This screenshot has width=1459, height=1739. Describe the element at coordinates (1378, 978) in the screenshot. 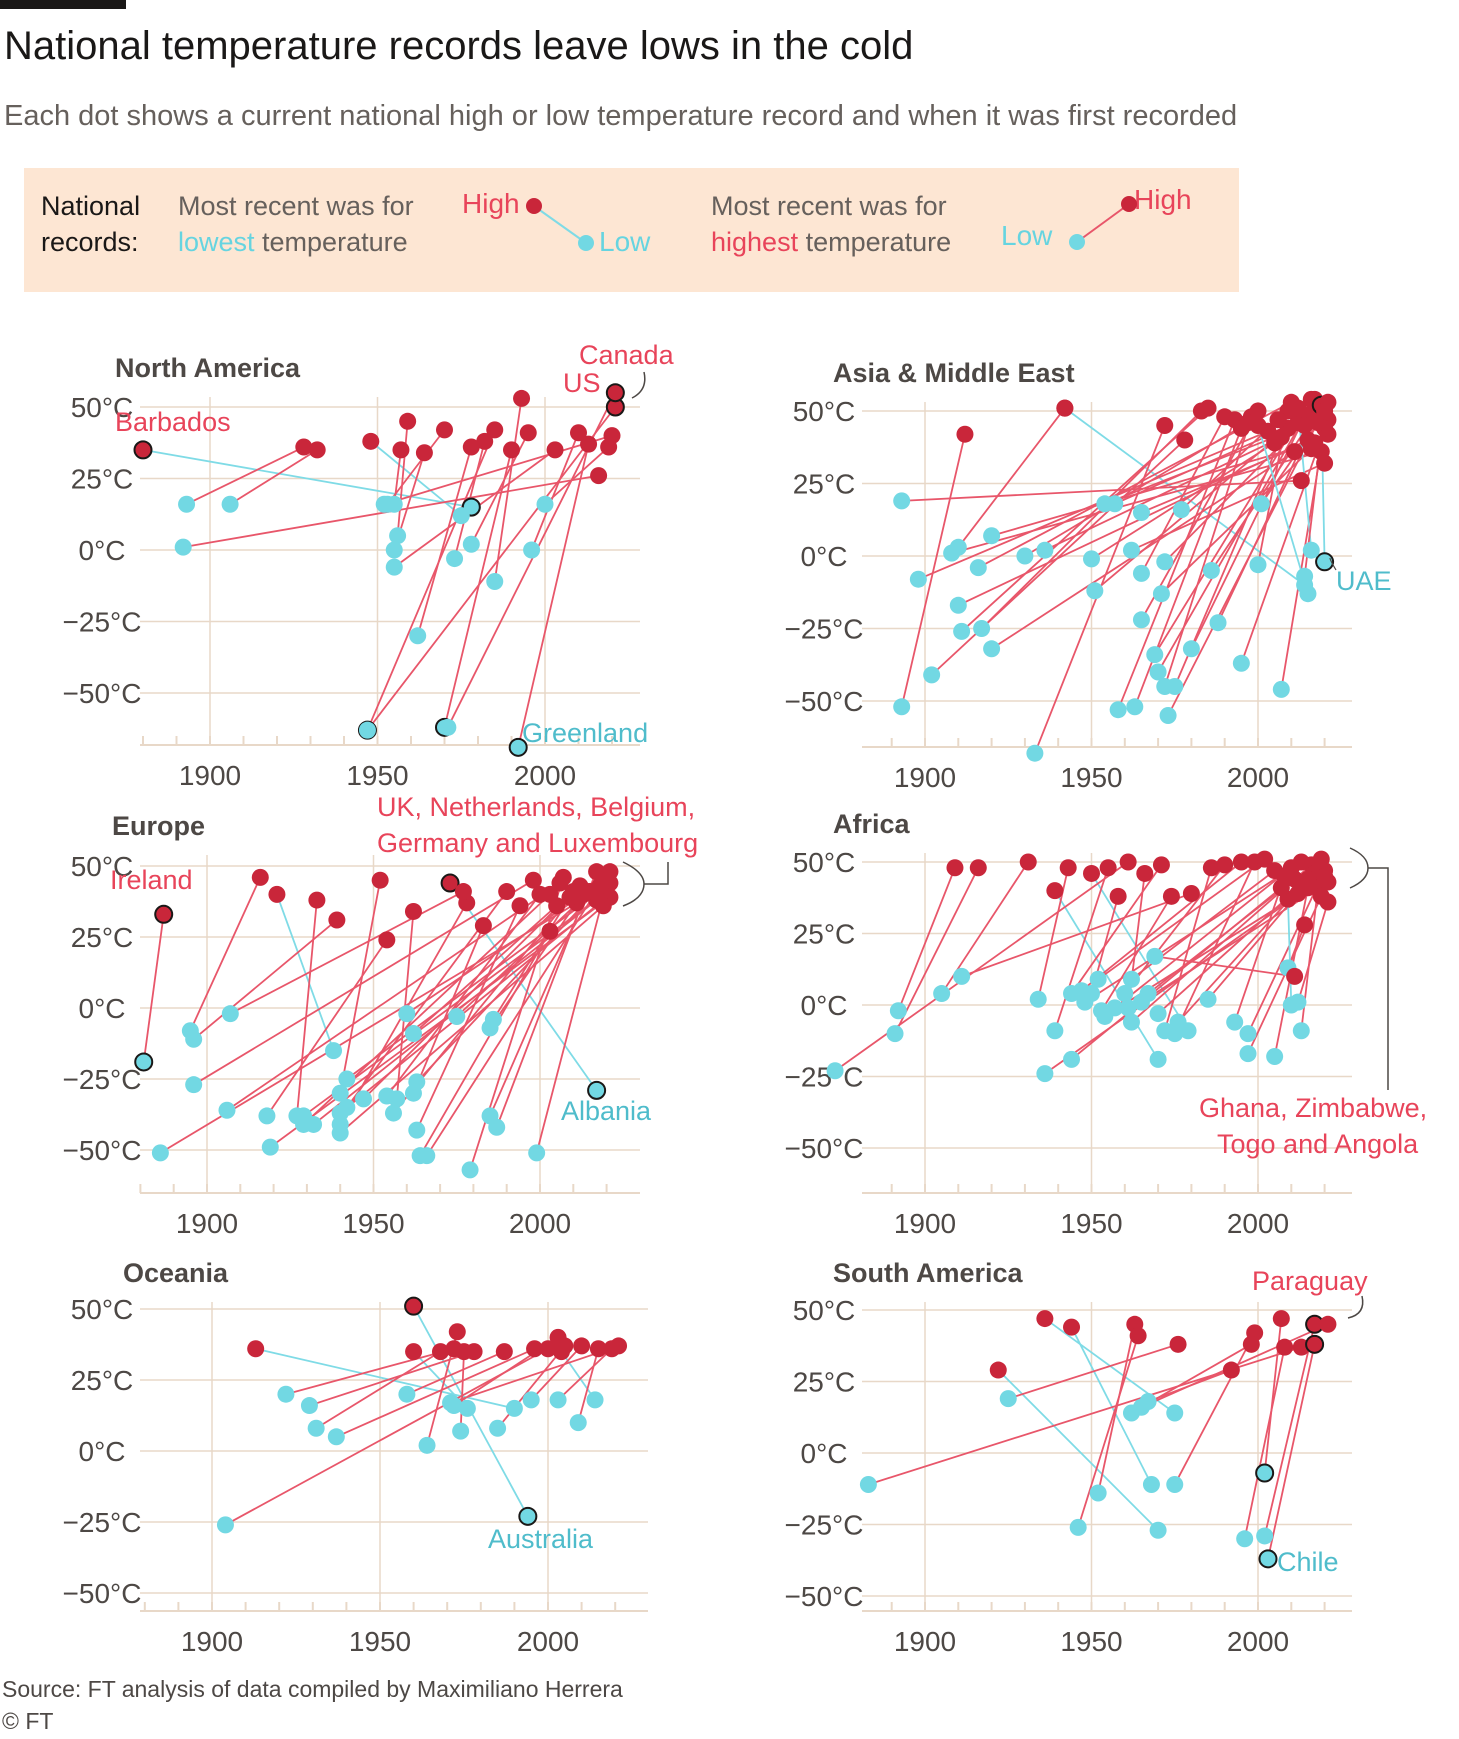

I see `bracket-africa-leader` at that location.